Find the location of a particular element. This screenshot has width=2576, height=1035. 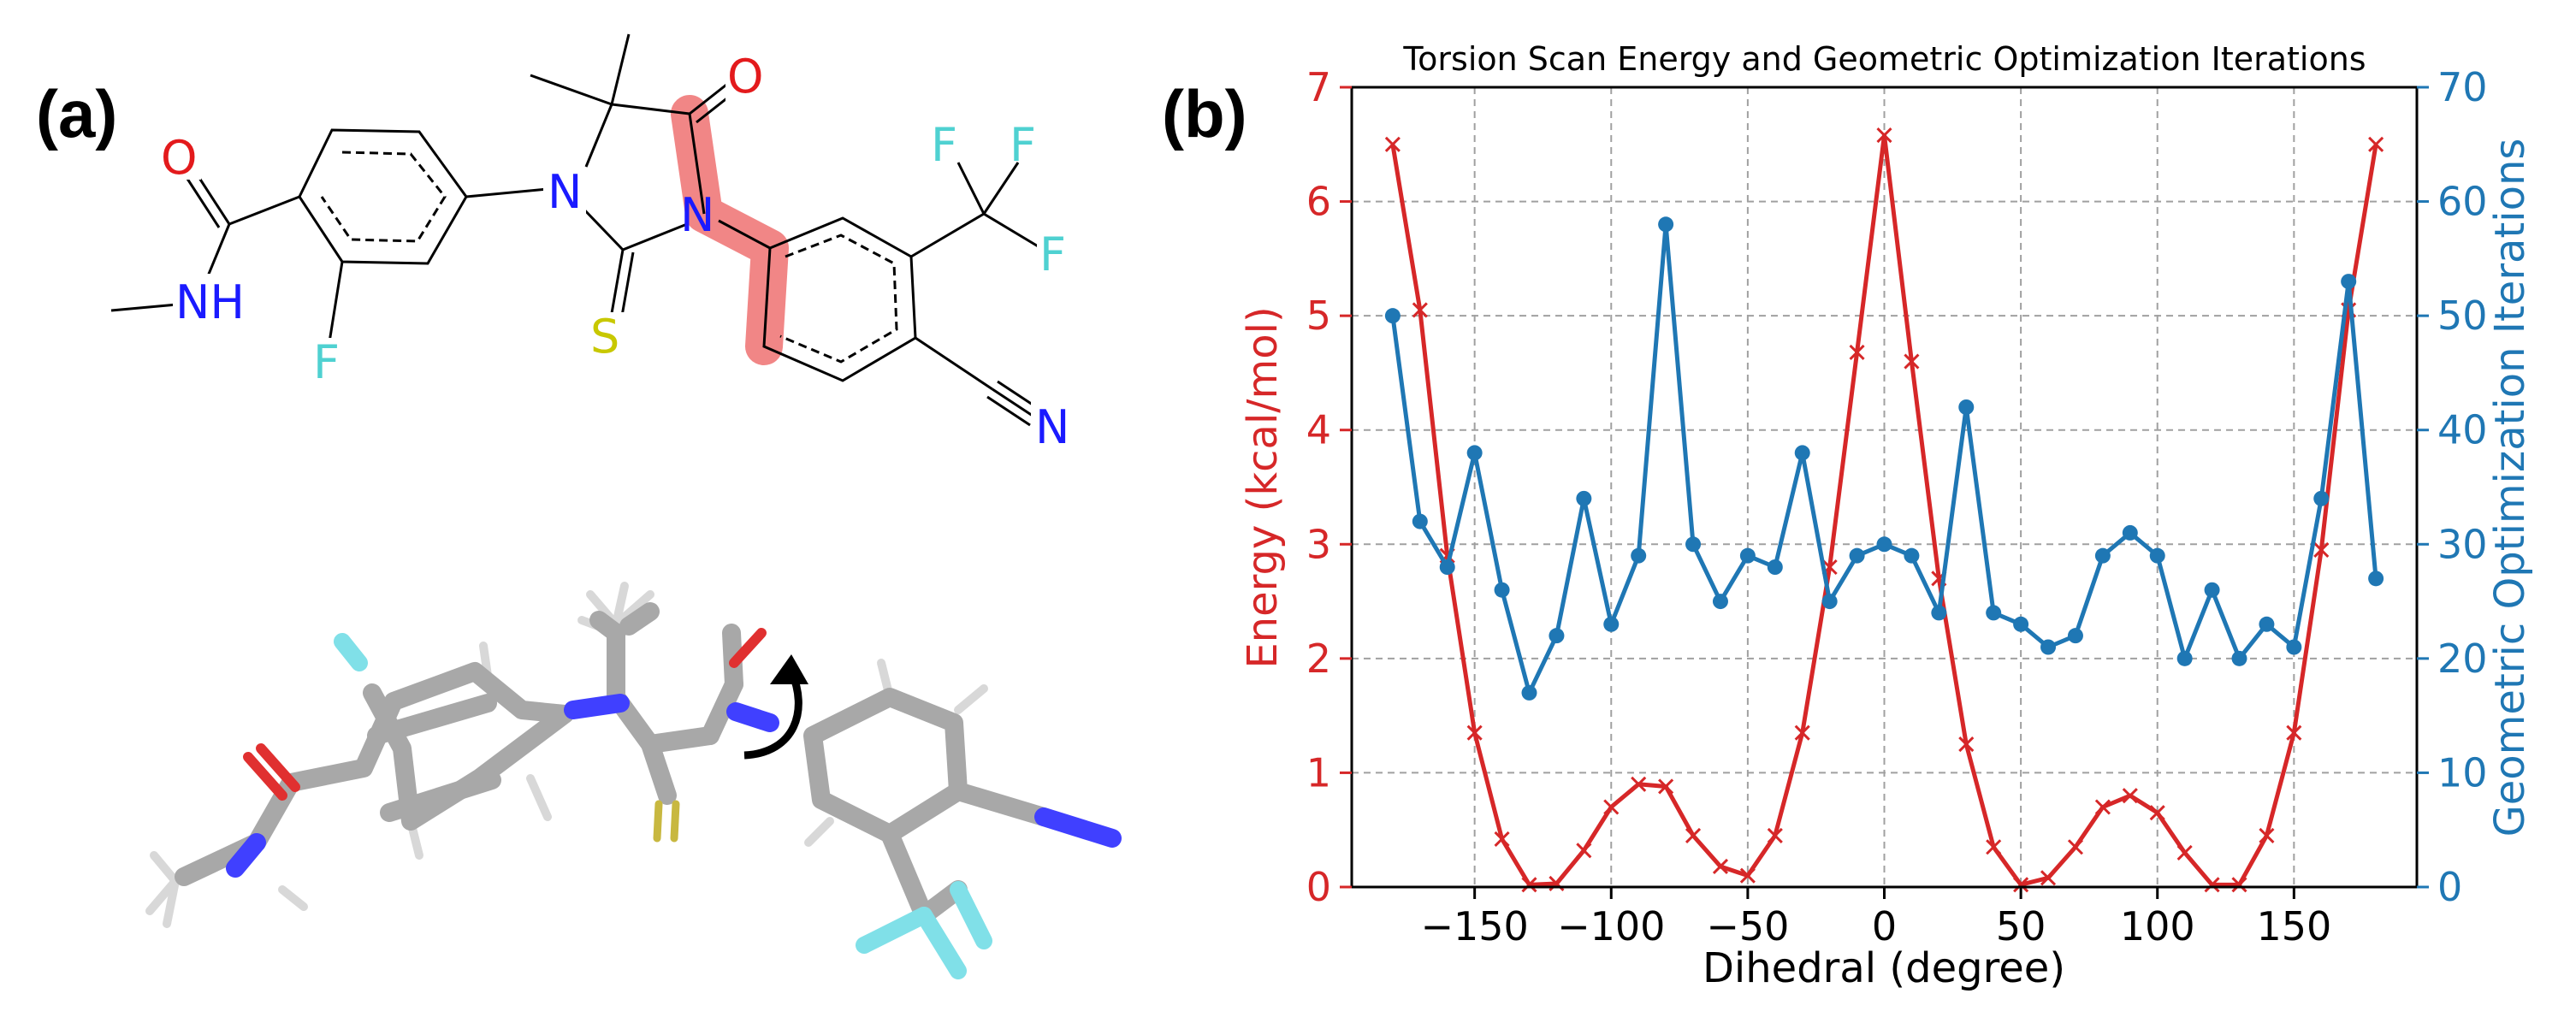

y2-tick-label: 30 is located at coordinates (2462, 544).